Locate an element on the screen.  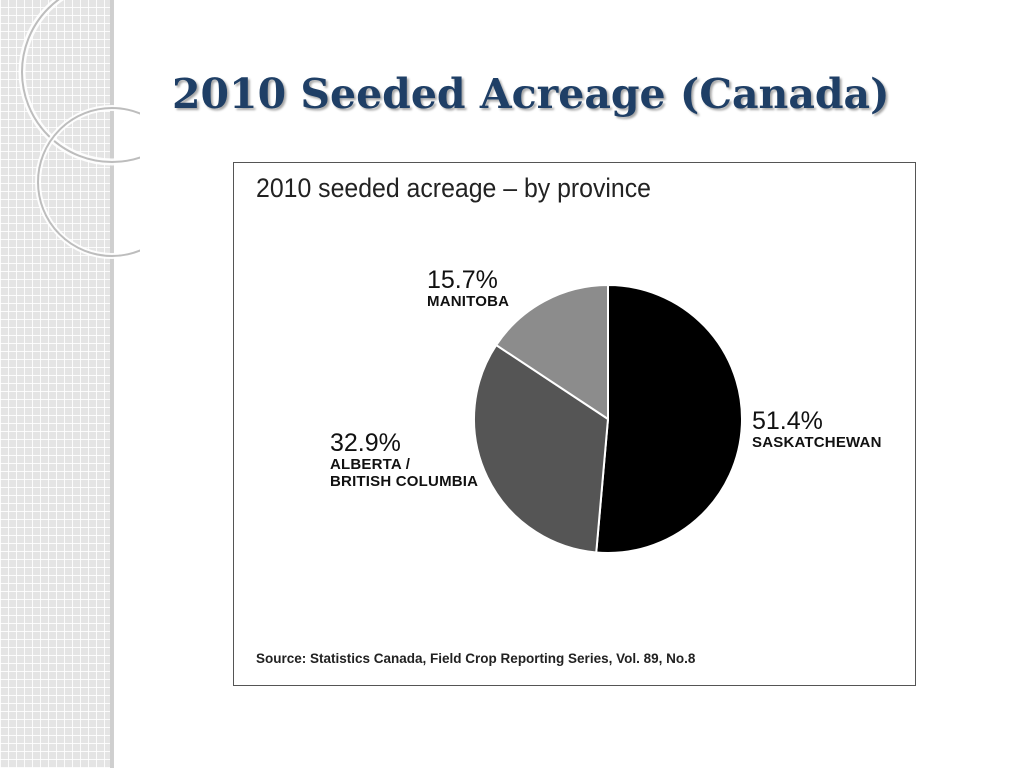
slice-name-saskatchewan: SASKATCHEWAN is located at coordinates (817, 442).